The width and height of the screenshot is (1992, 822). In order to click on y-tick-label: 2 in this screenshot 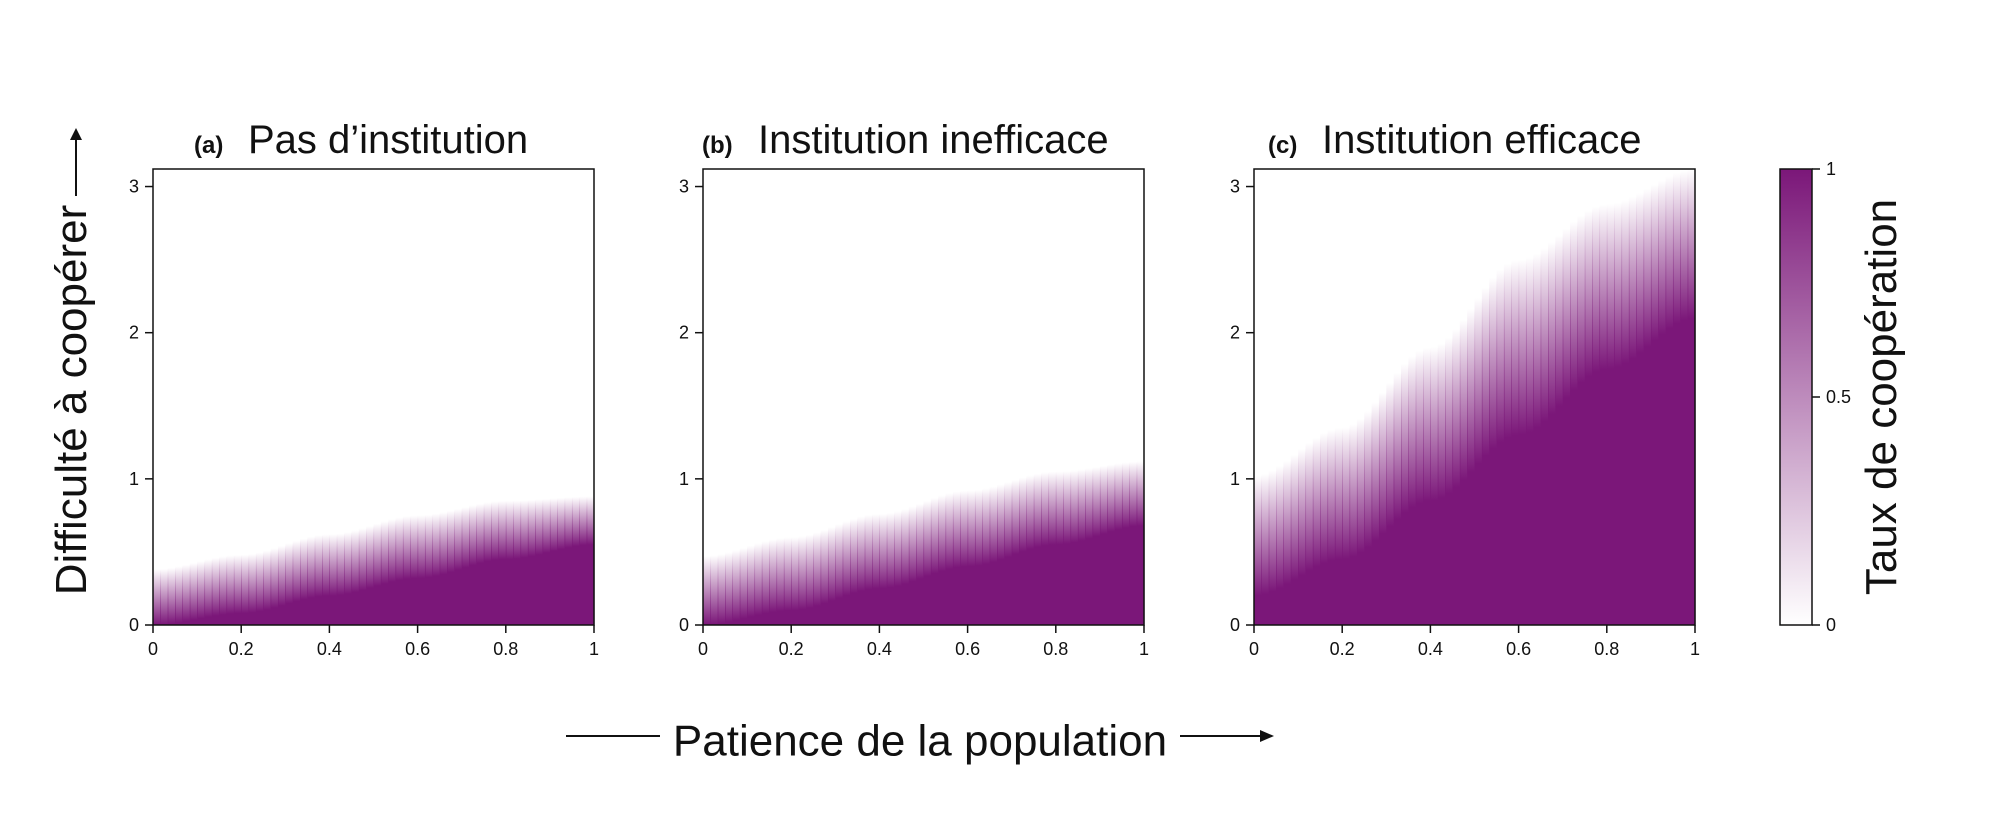, I will do `click(684, 333)`.